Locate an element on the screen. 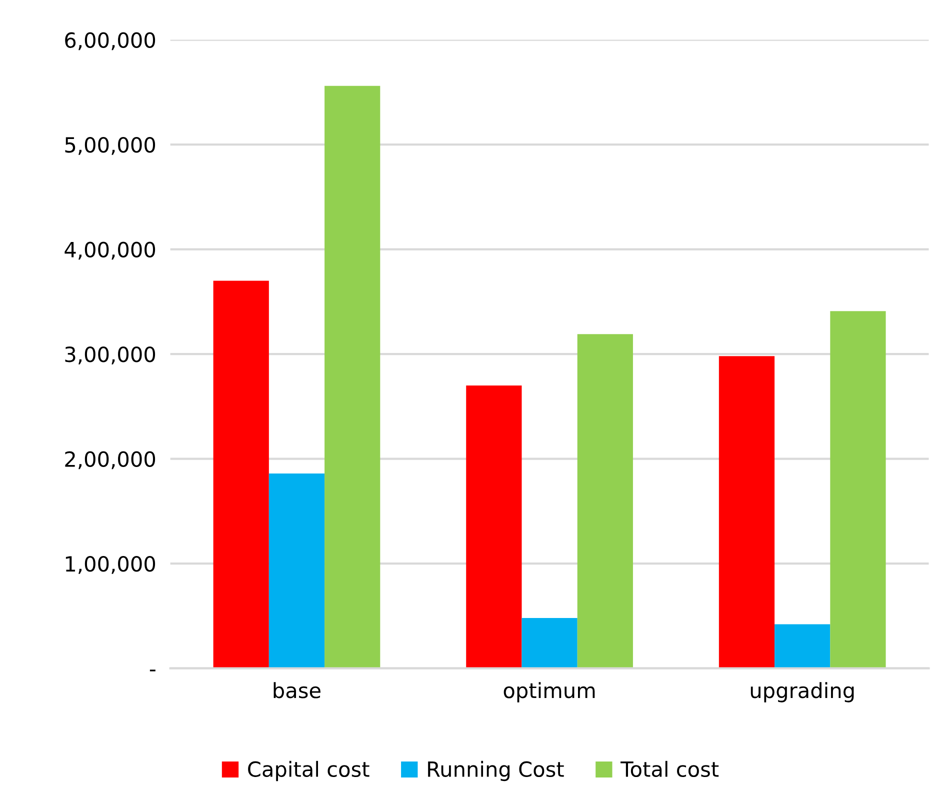 The width and height of the screenshot is (941, 812). y-tick-label: 3,00,000 is located at coordinates (110, 355).